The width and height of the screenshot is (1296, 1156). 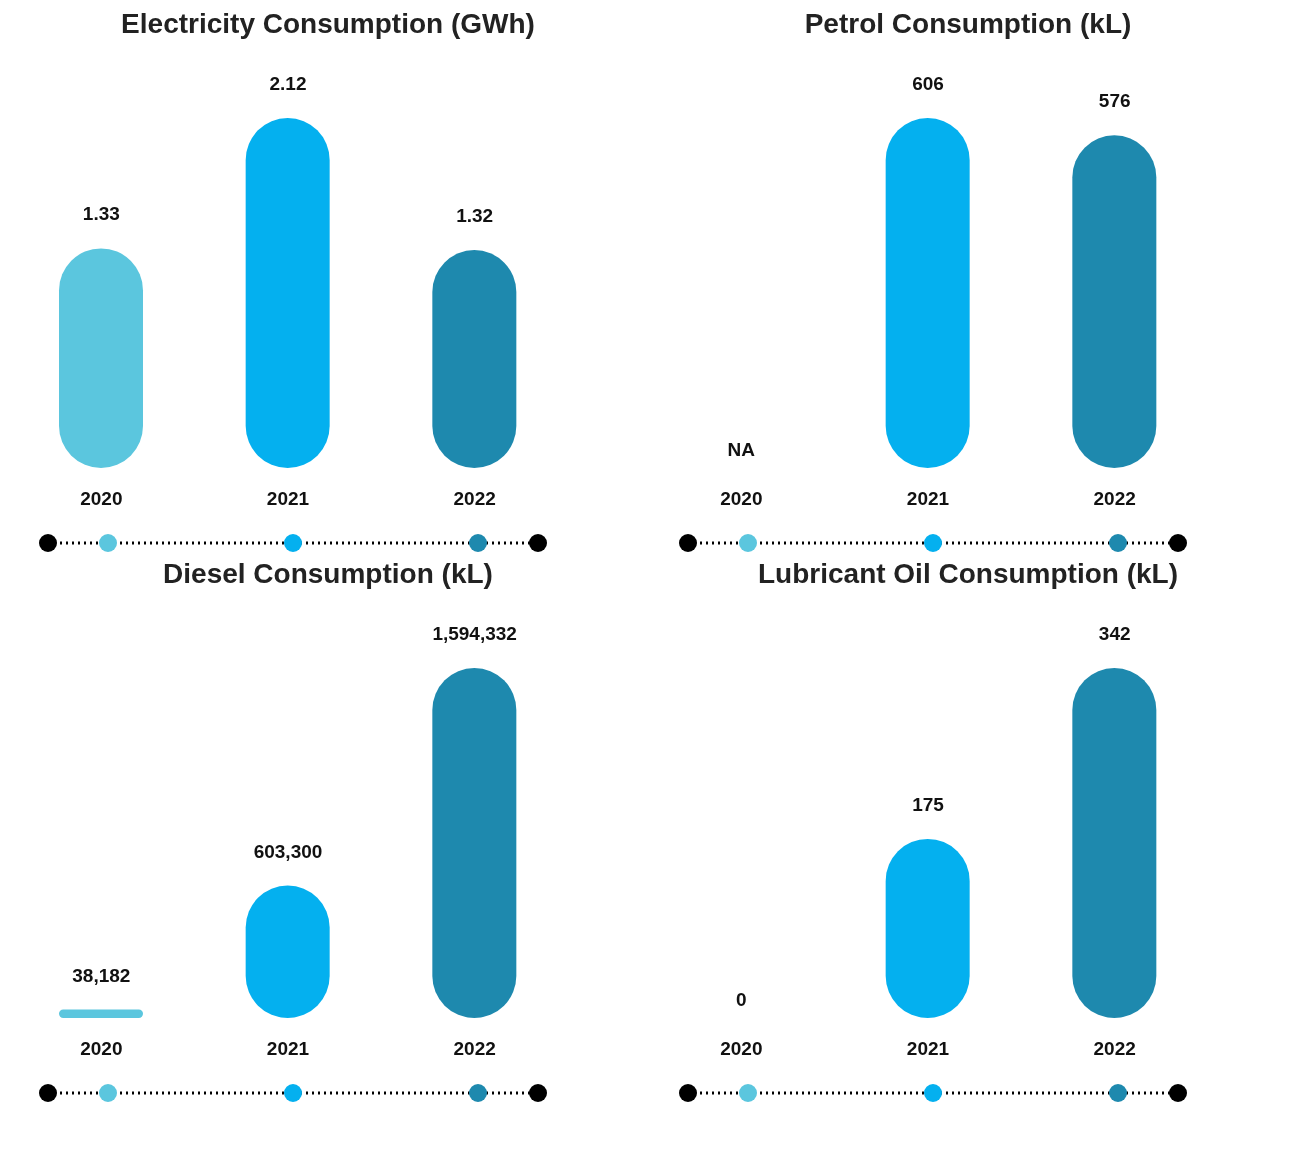 What do you see at coordinates (328, 574) in the screenshot?
I see `chart-title: Diesel Consumption (kL)` at bounding box center [328, 574].